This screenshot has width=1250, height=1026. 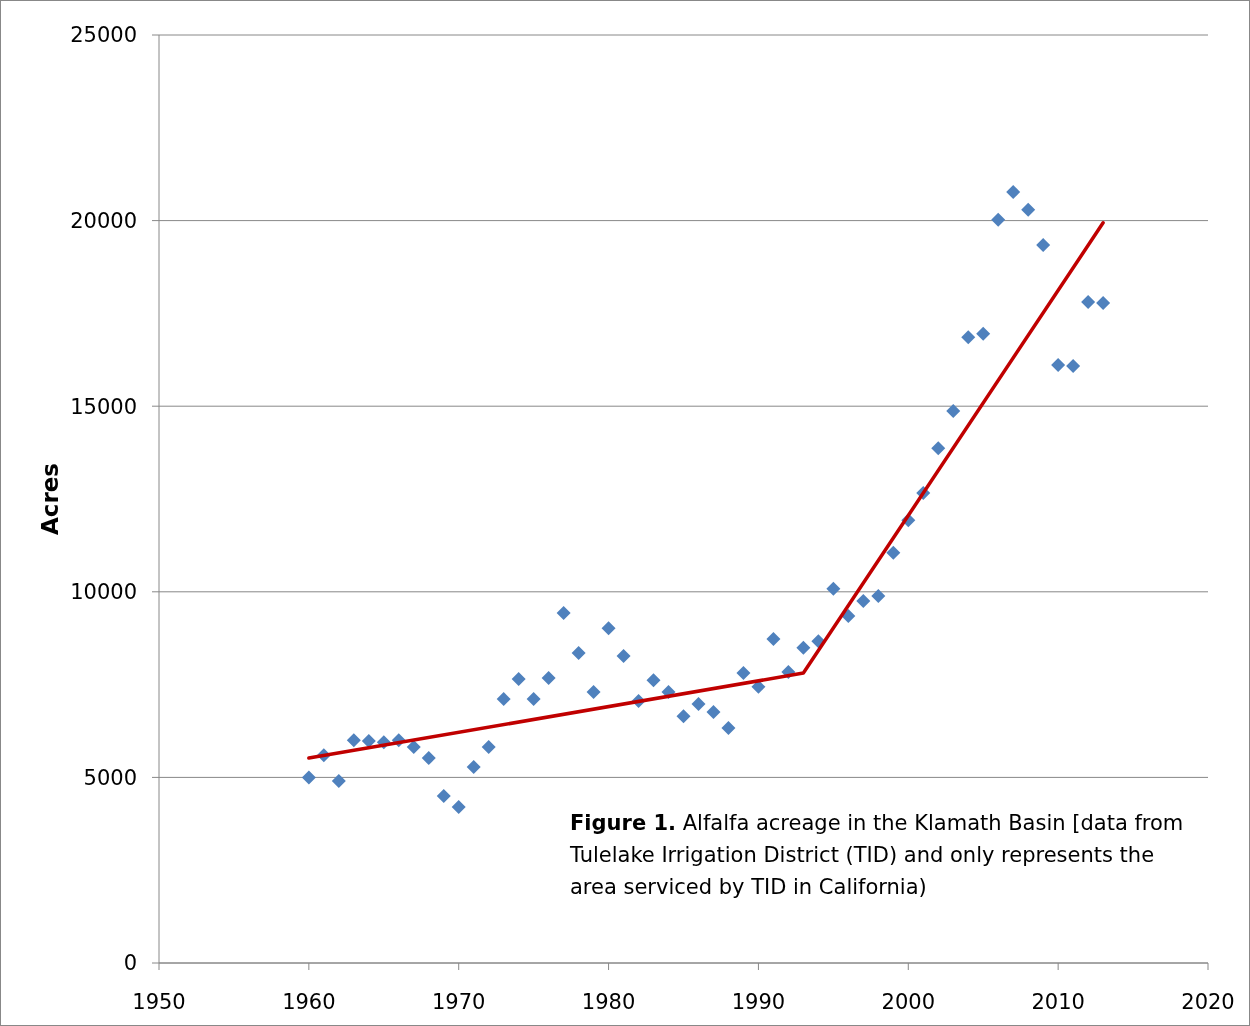 What do you see at coordinates (159, 1002) in the screenshot?
I see `x-tick-label: 1950` at bounding box center [159, 1002].